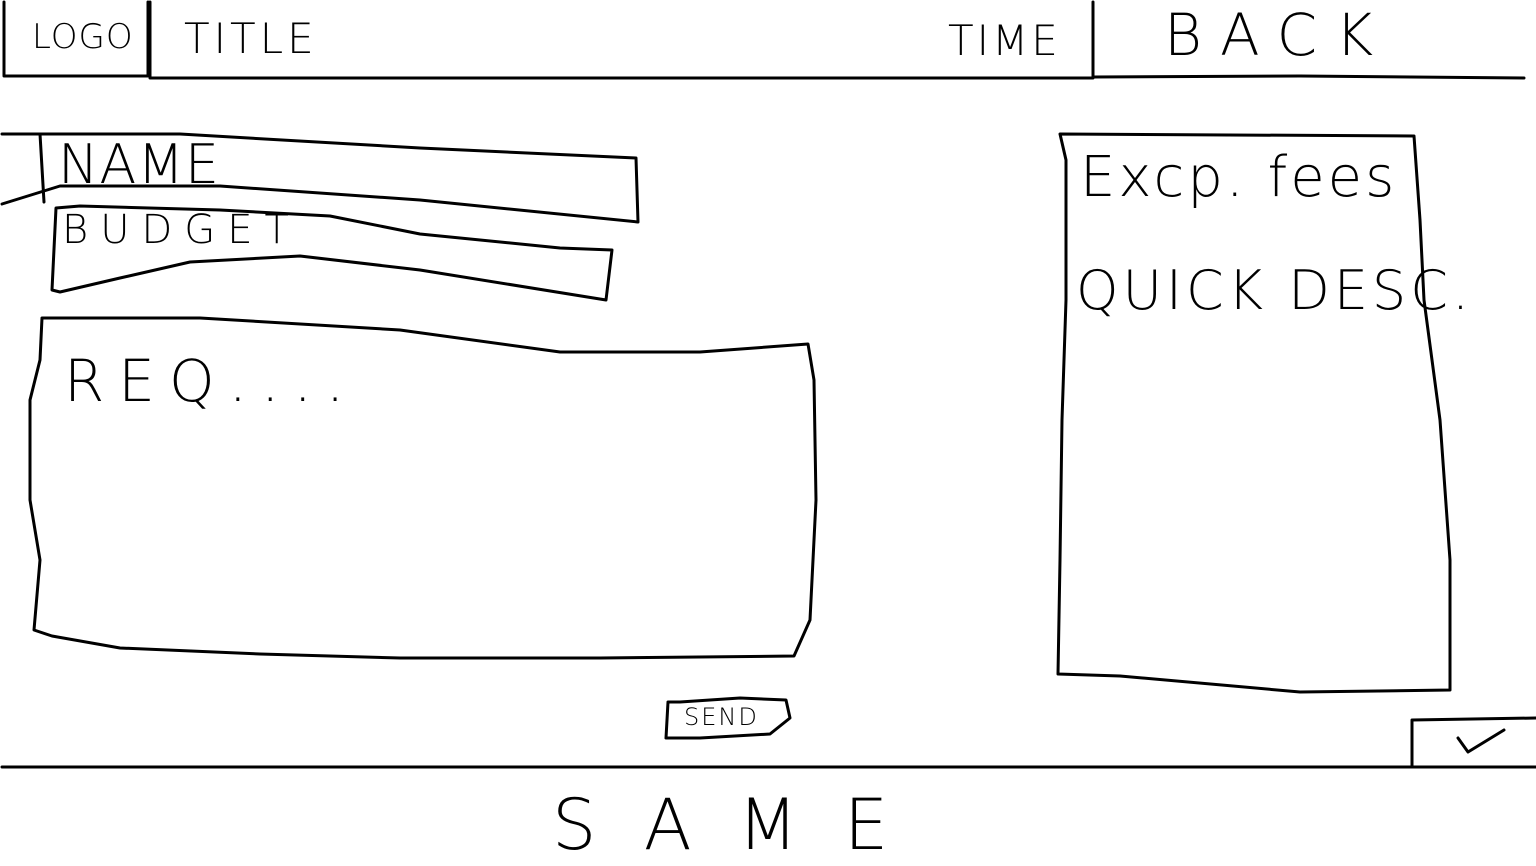 The image size is (1536, 866). Describe the element at coordinates (1239, 177) in the screenshot. I see `fees-label: Excp. fees` at that location.